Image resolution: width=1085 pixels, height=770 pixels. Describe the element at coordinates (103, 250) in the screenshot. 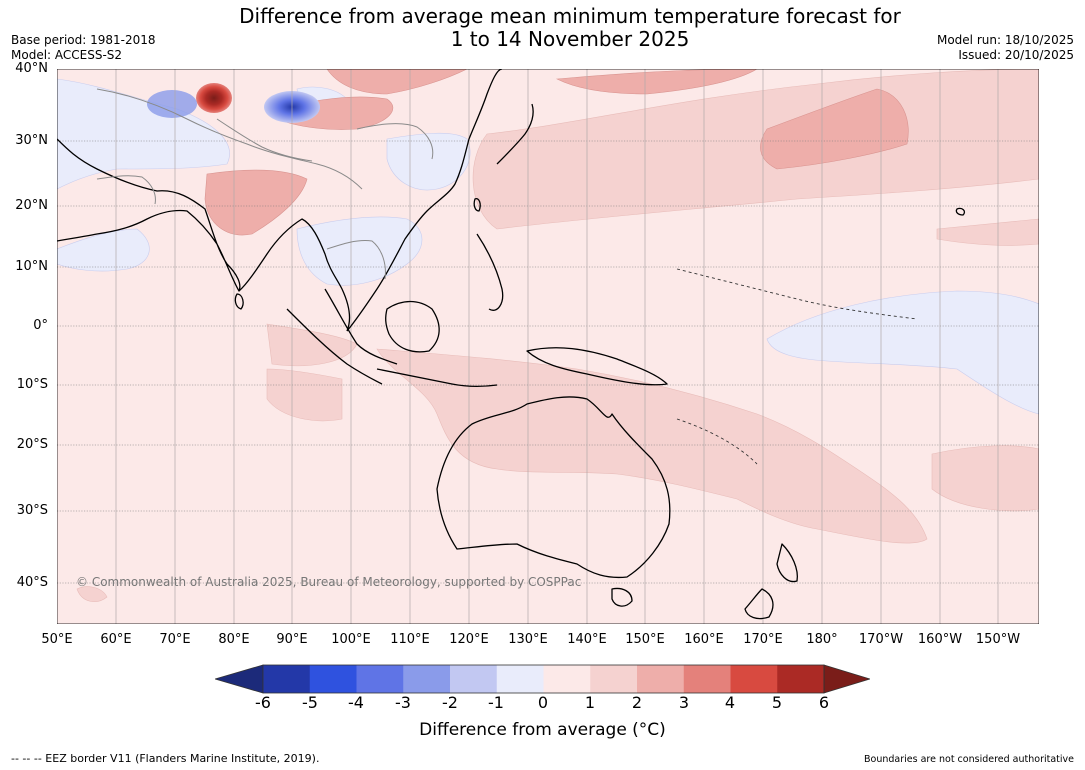

I see `cool-arabian-sea` at that location.